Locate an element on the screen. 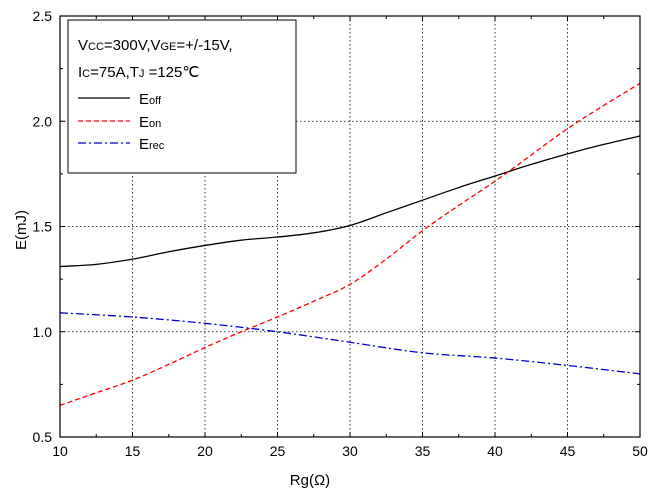 This screenshot has width=663, height=489. legend-conditions-line1: VCC=300V,VGE=+/-15V, is located at coordinates (155, 45).